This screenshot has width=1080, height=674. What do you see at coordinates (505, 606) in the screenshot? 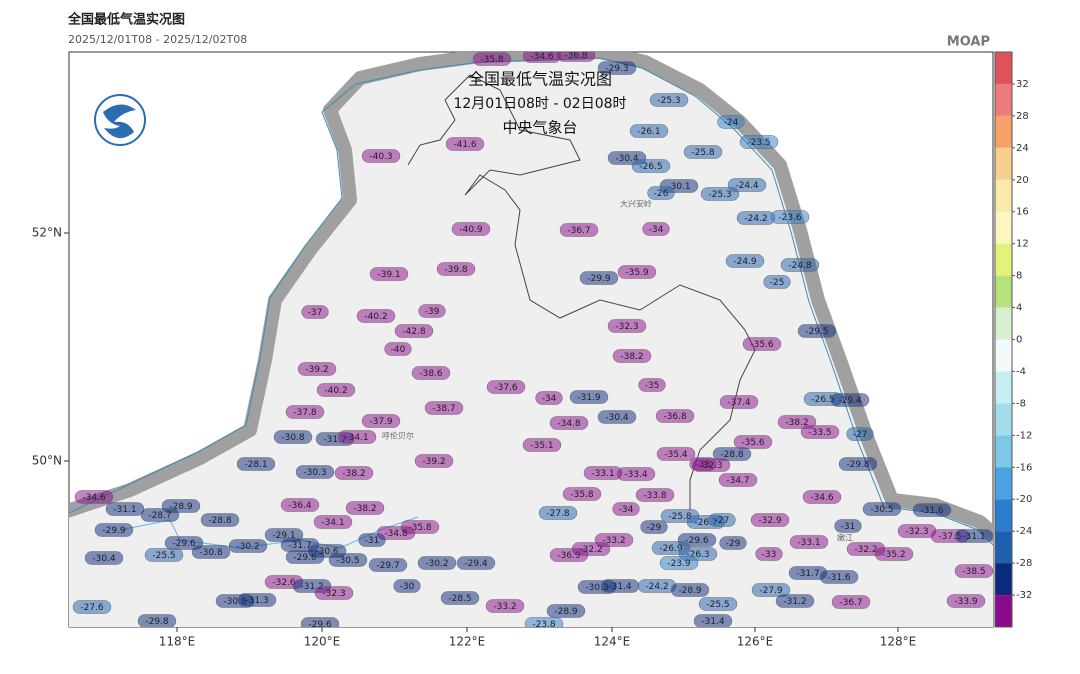
I see `station: -33.2` at bounding box center [505, 606].